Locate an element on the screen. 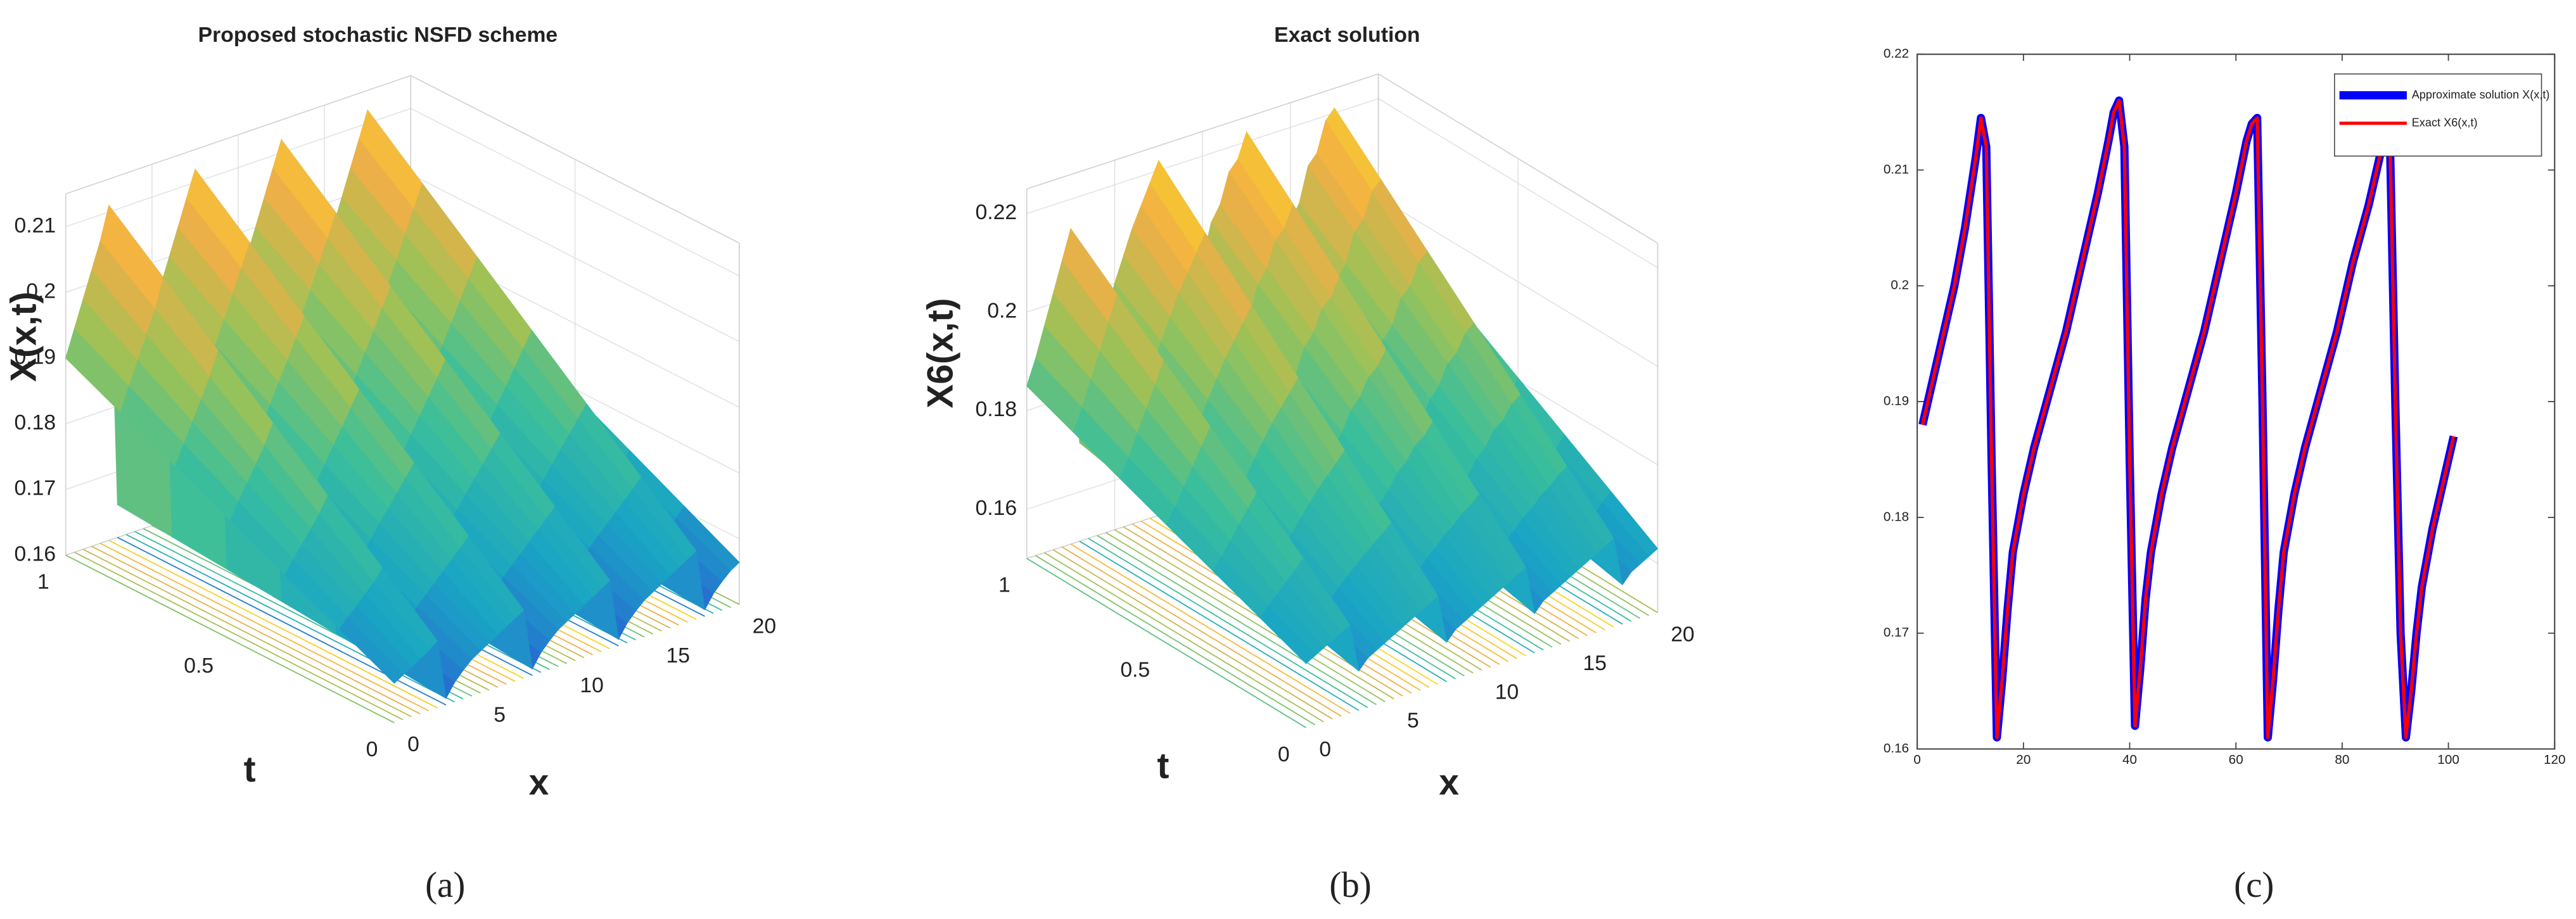 The height and width of the screenshot is (919, 2576). x-tick-label: 60 is located at coordinates (2236, 759).